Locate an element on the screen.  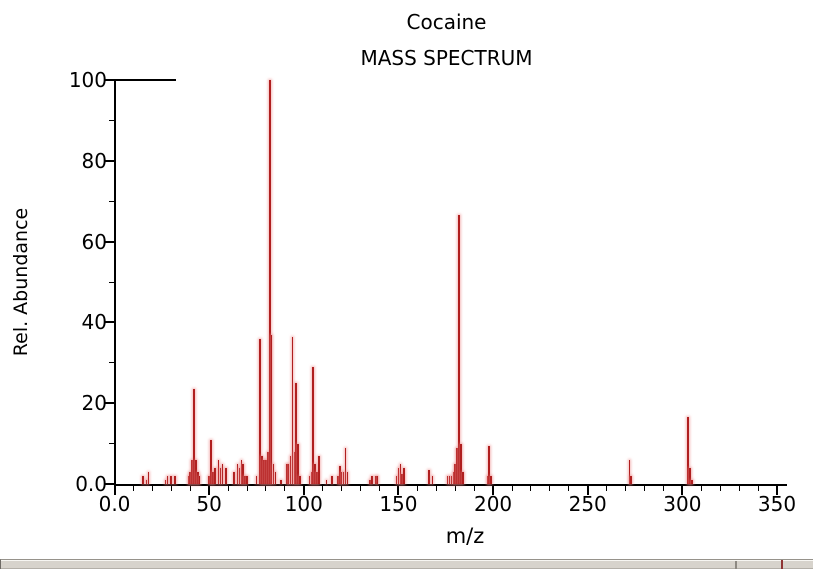
x-axis-tick-label: 200 is located at coordinates (493, 504).